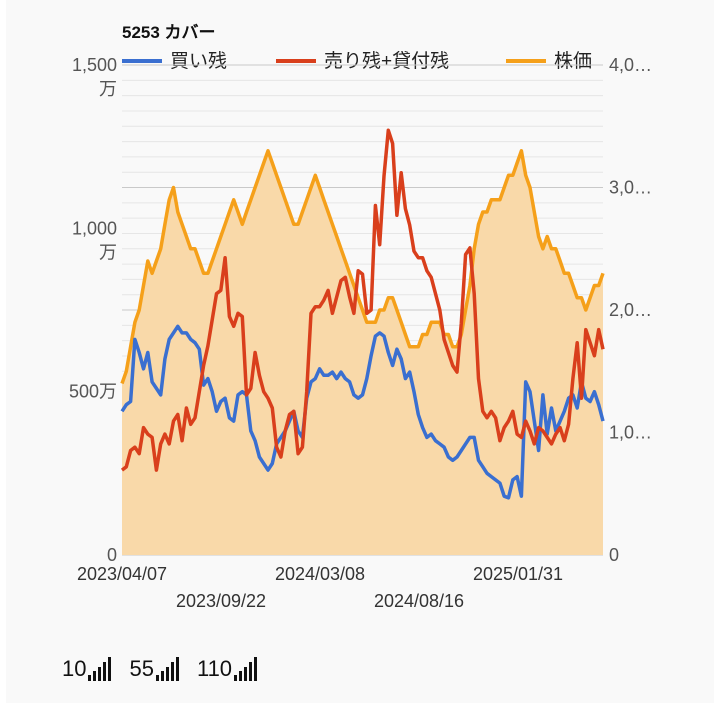 This screenshot has width=720, height=703. I want to click on left-axis: 0 500万 1,000 万 1,500 万, so click(93, 310).